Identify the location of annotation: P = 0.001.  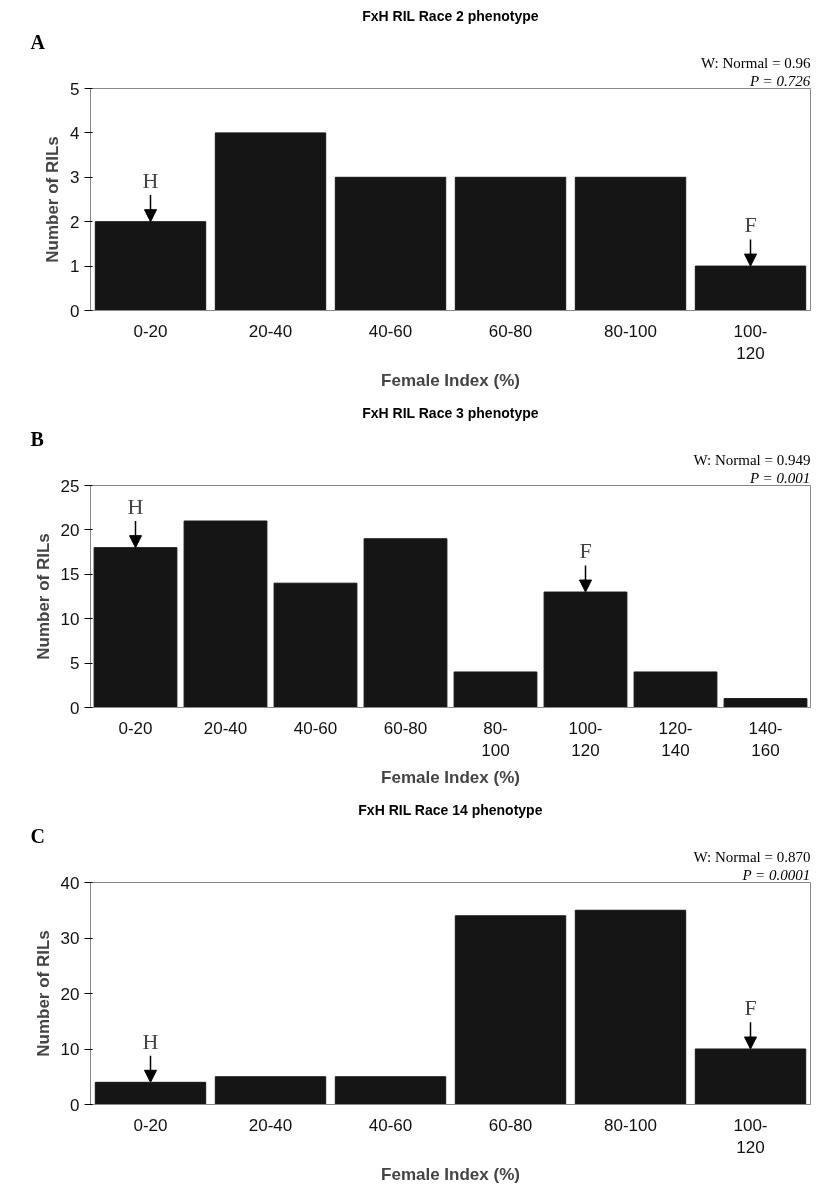
(779, 477).